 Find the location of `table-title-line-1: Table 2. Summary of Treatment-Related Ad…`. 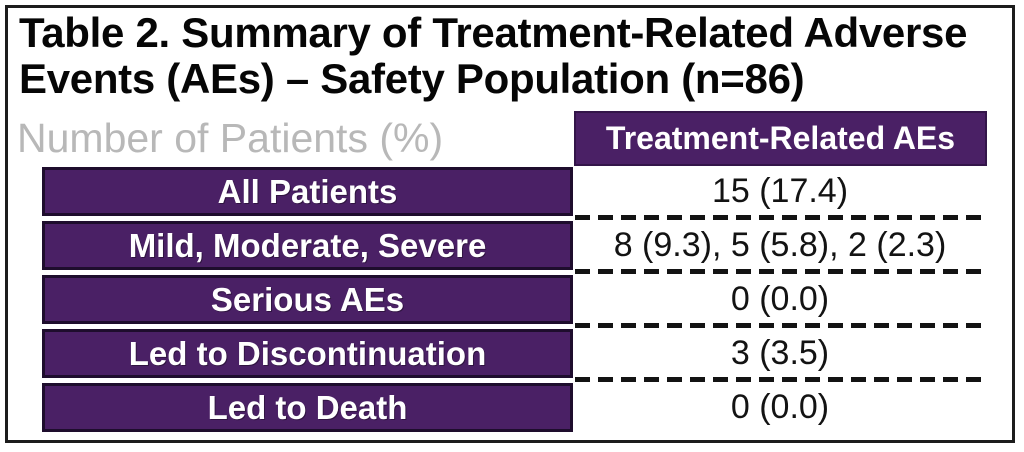

table-title-line-1: Table 2. Summary of Treatment-Related Ad… is located at coordinates (493, 32).